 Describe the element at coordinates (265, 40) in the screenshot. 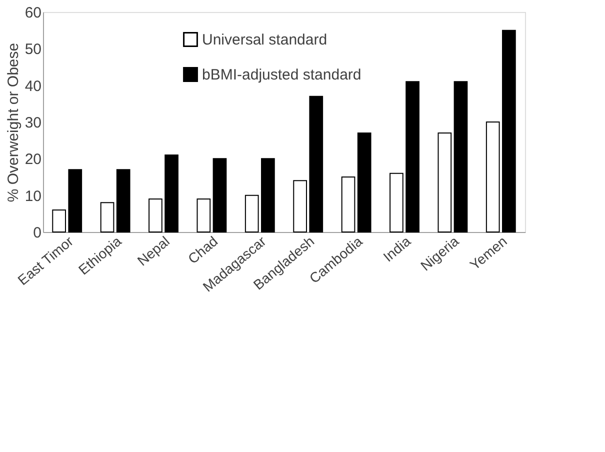

I see `legend-label: Universal standard` at that location.